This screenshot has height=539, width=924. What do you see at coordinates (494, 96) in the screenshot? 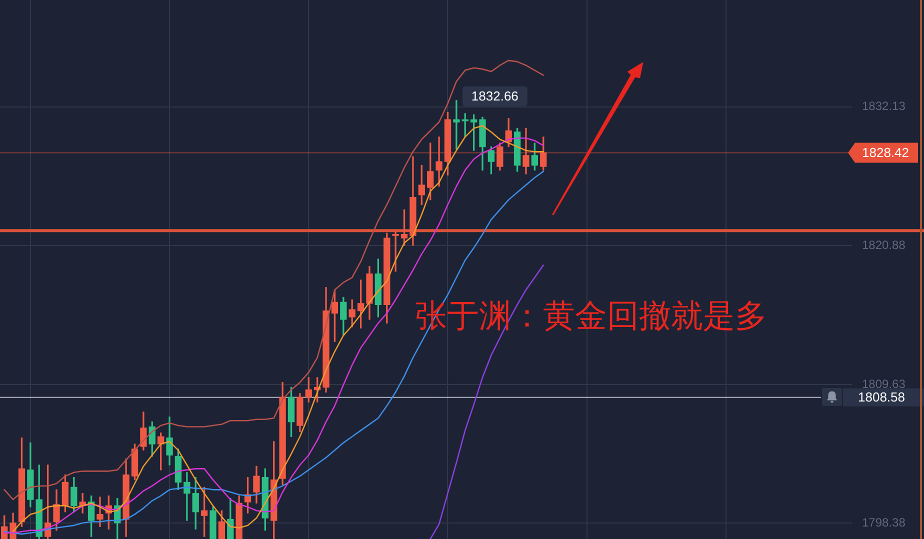
I see `annotation: 1832.66` at bounding box center [494, 96].